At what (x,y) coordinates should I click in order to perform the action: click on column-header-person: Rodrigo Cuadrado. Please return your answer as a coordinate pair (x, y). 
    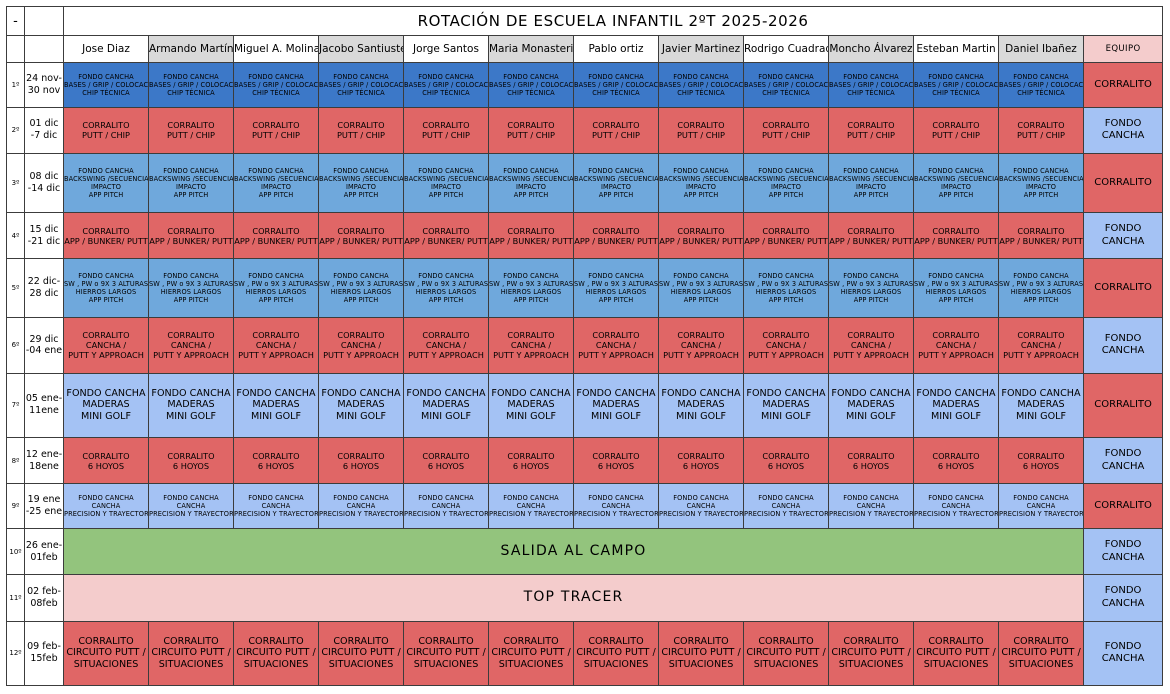
    Looking at the image, I should click on (786, 49).